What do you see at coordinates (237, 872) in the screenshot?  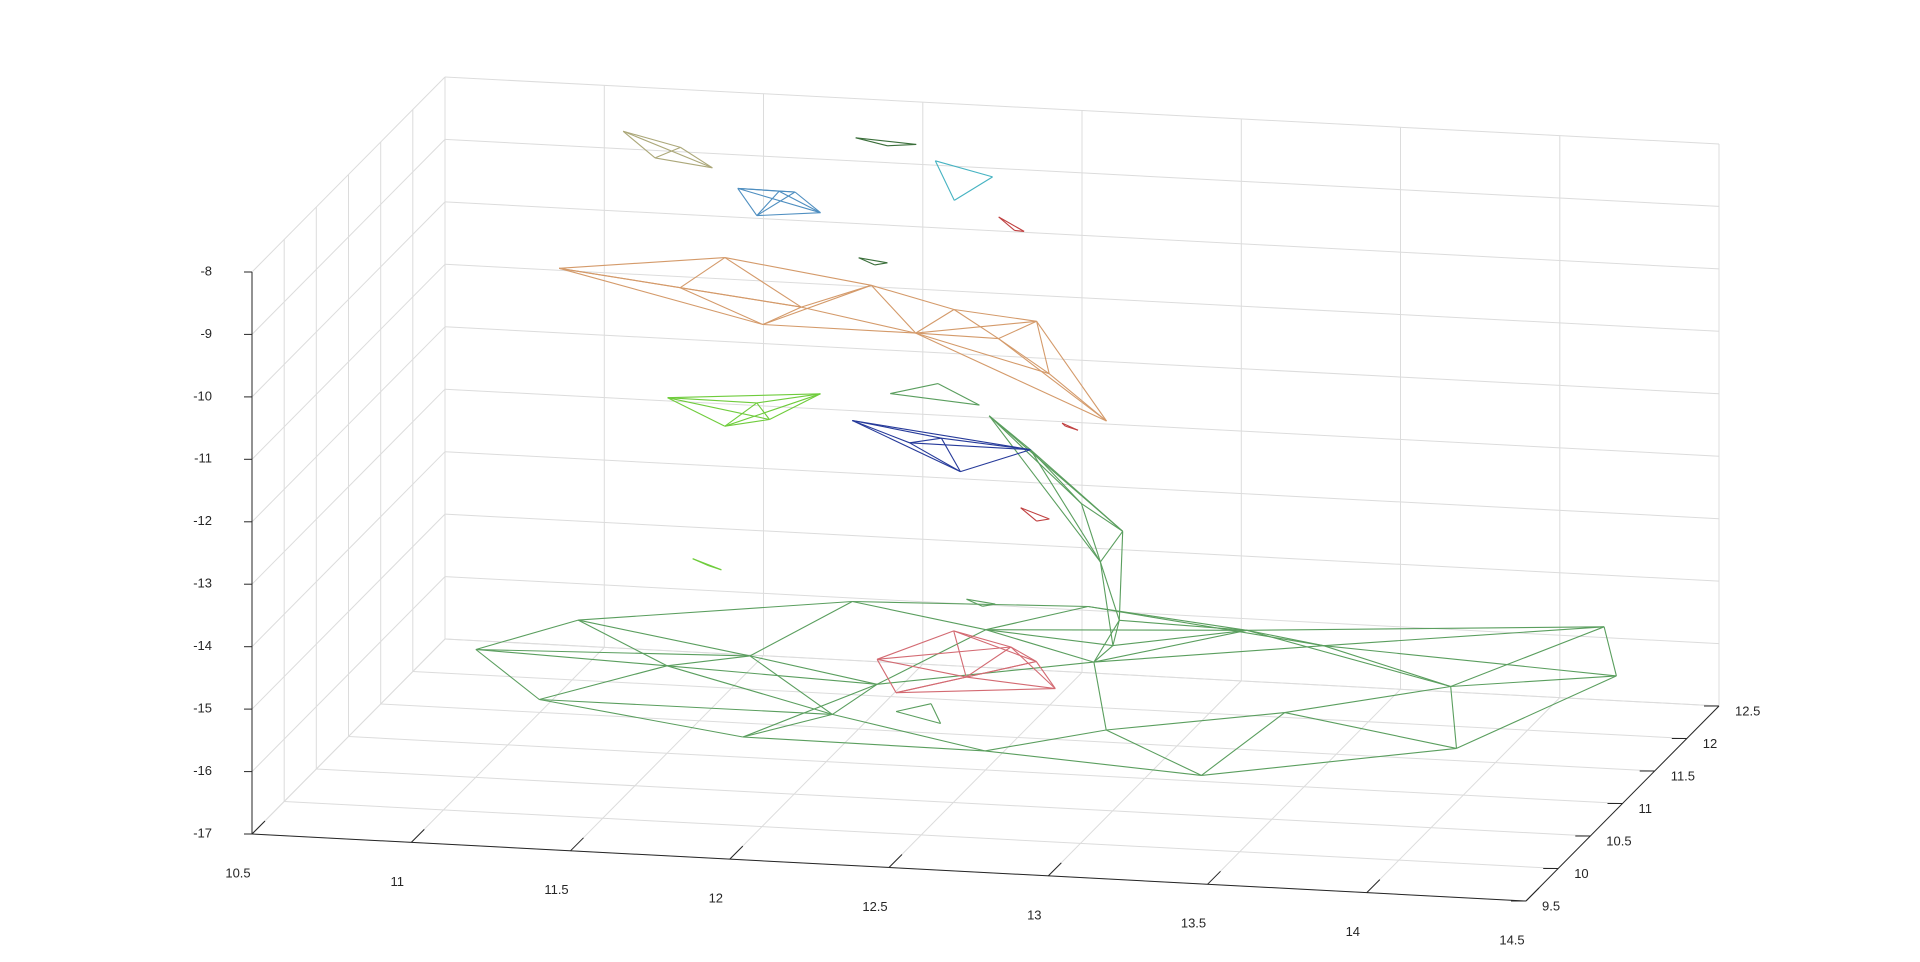 I see `x-tick-label: 10.5` at bounding box center [237, 872].